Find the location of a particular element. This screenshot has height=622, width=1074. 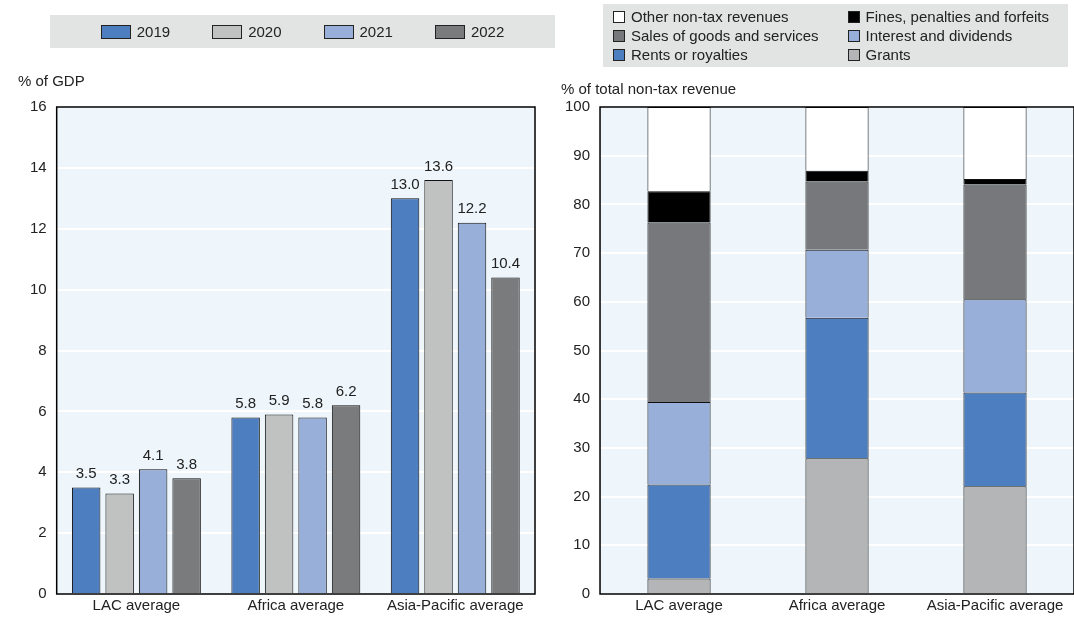

legend-label: Interest and dividends is located at coordinates (939, 35).